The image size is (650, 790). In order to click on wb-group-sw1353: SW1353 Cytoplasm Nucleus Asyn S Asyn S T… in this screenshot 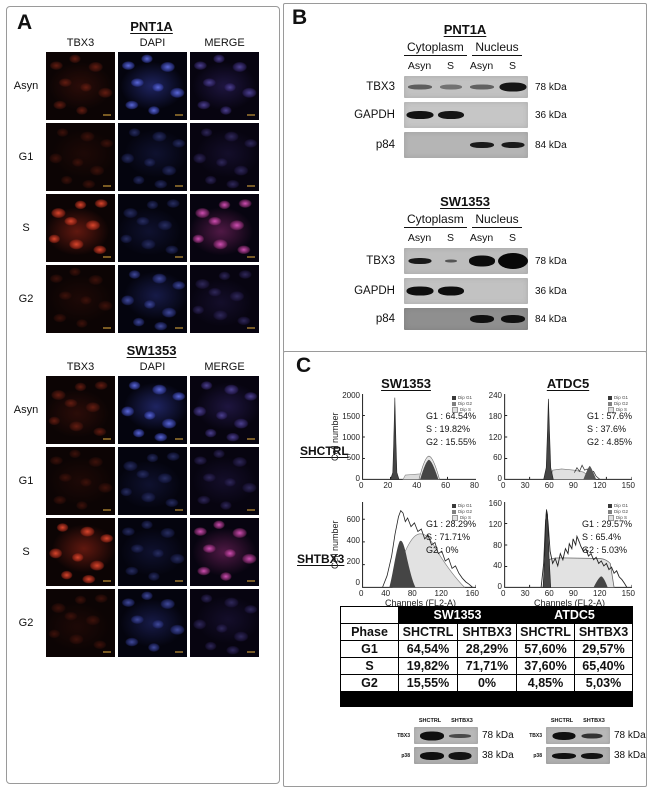, I will do `click(465, 262)`.